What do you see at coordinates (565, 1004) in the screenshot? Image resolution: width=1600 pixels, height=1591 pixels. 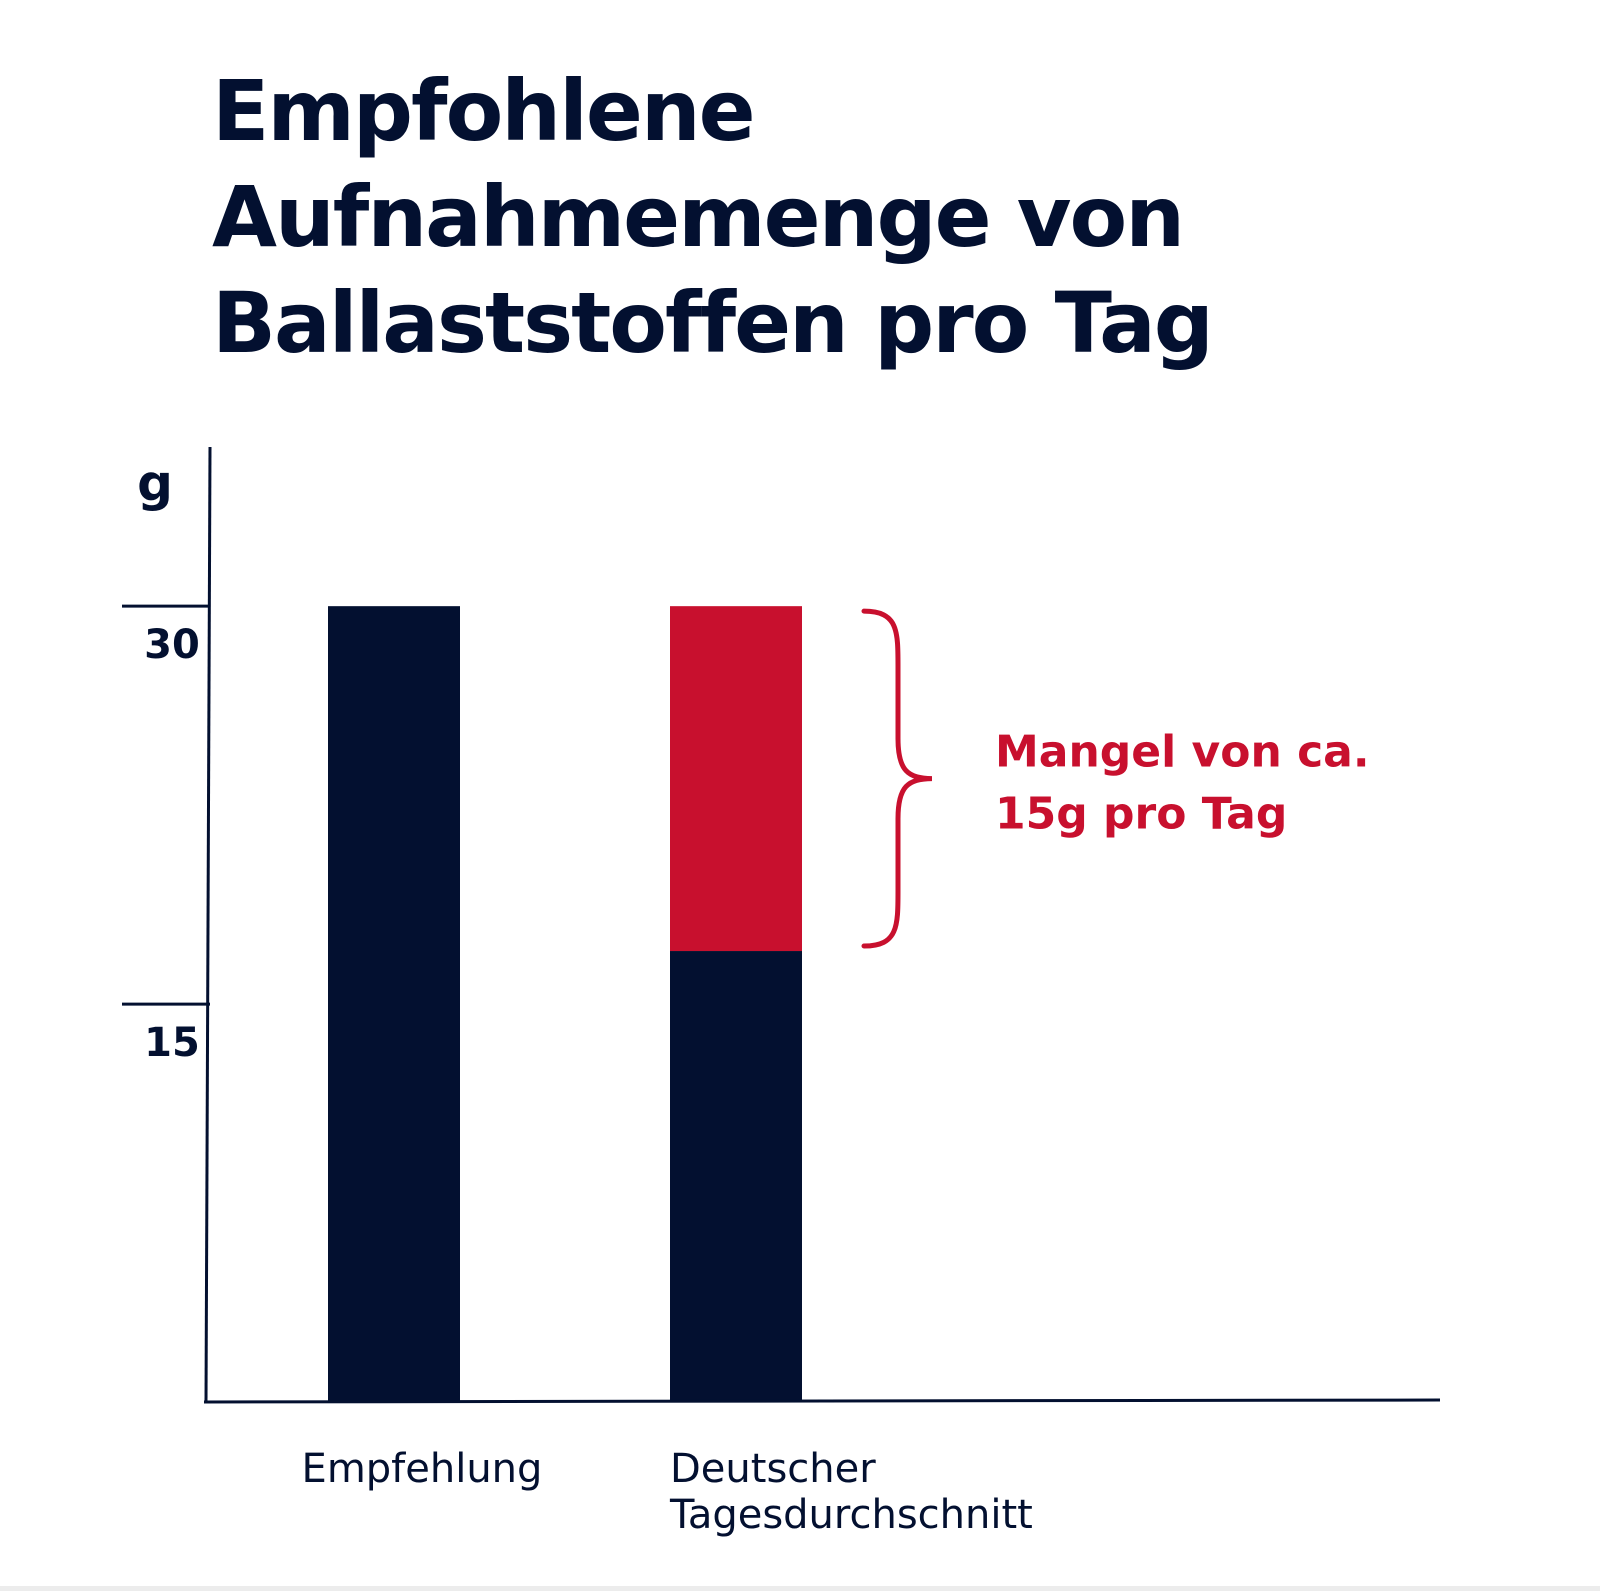 I see `bars-group` at bounding box center [565, 1004].